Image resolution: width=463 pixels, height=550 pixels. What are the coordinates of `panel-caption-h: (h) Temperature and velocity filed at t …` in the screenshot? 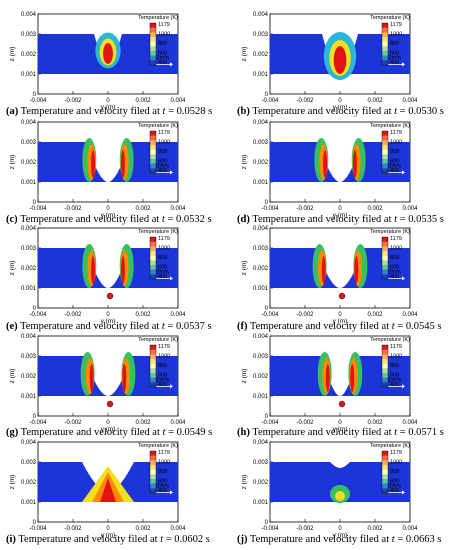 It's located at (340, 432).